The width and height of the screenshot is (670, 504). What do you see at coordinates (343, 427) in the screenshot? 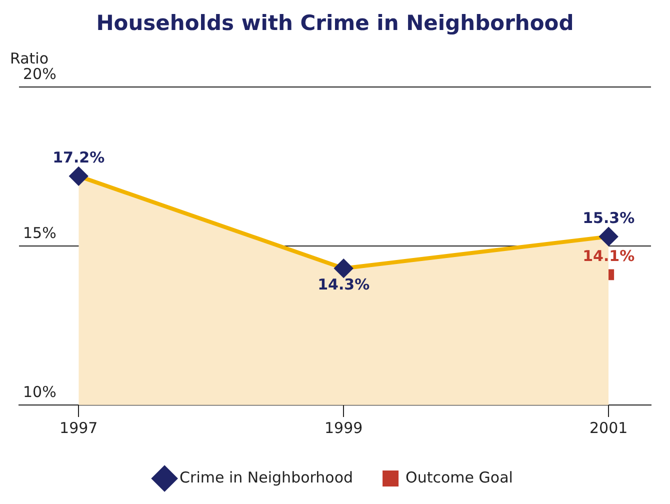
I see `x-tick-label: 1999` at bounding box center [343, 427].